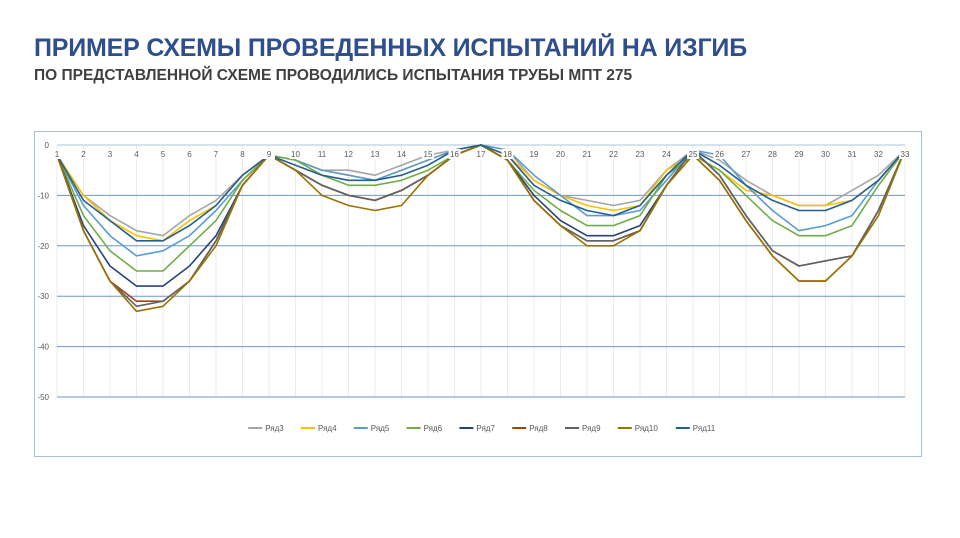 The width and height of the screenshot is (960, 538). What do you see at coordinates (647, 428) in the screenshot?
I see `legend-label: Ряд10` at bounding box center [647, 428].